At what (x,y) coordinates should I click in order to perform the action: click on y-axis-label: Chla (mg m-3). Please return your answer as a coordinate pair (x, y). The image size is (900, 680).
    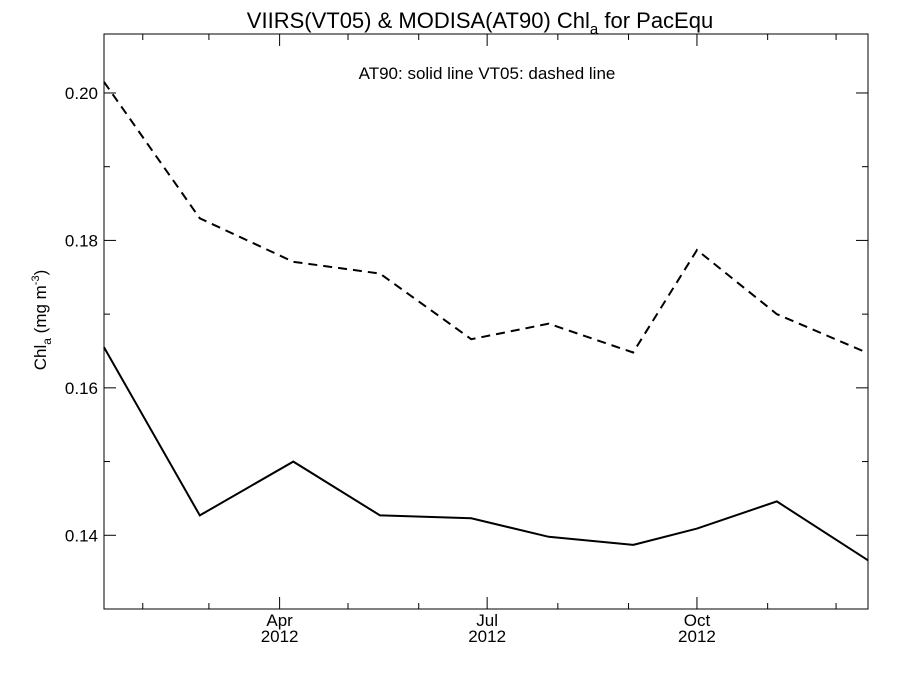
    Looking at the image, I should click on (42, 320).